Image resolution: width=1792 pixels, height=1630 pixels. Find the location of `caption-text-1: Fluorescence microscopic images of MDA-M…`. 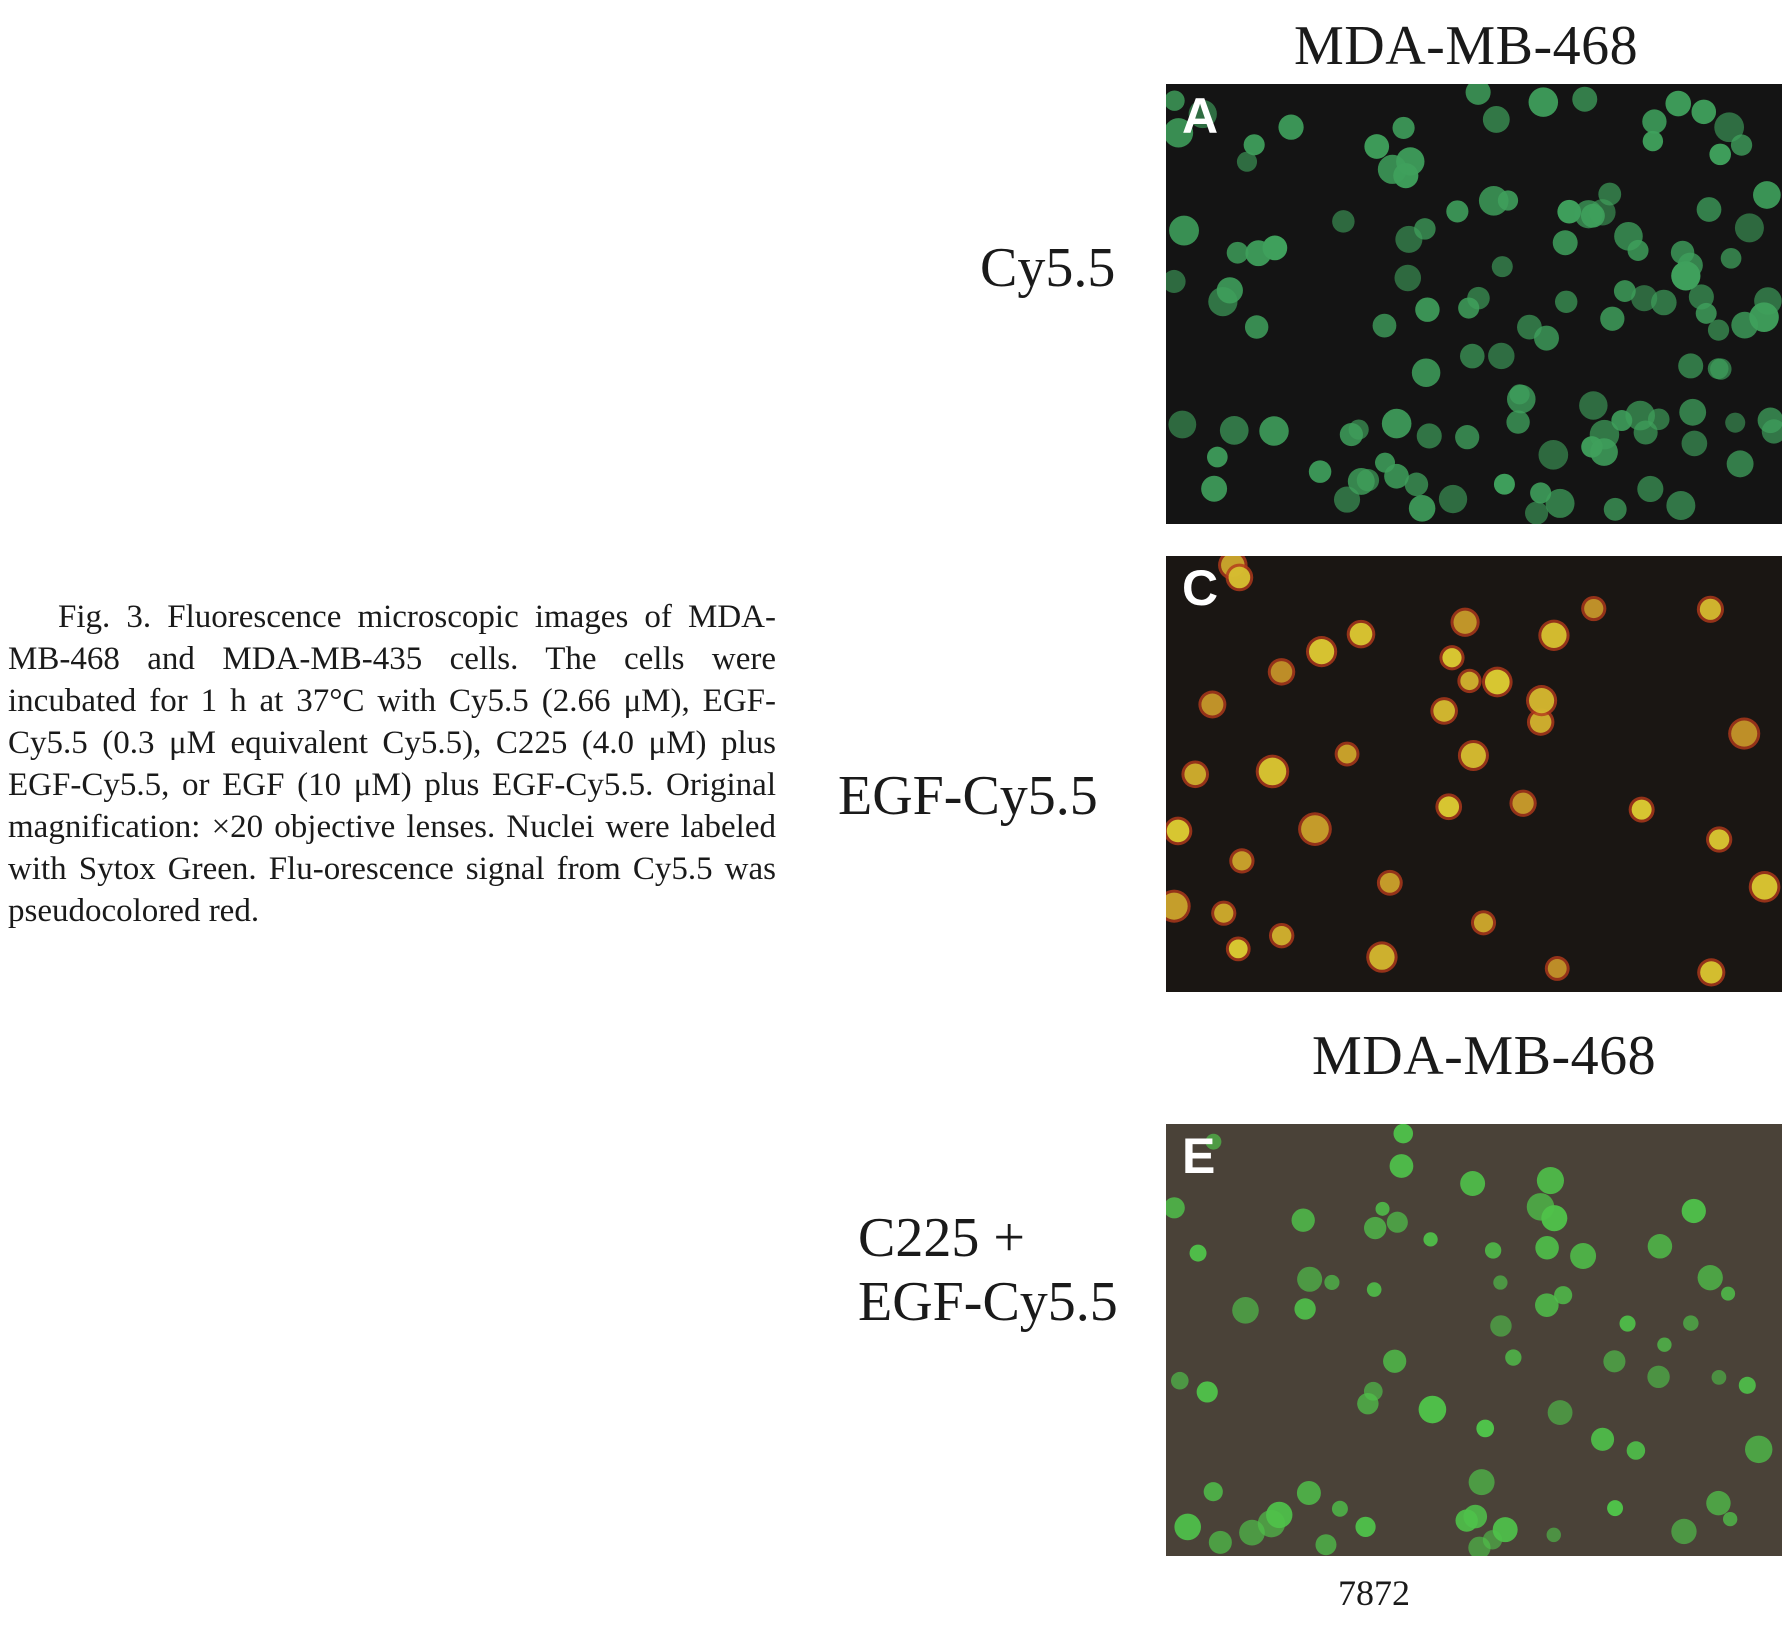

caption-text-1: Fluorescence microscopic images of MDA-M… is located at coordinates (392, 659).